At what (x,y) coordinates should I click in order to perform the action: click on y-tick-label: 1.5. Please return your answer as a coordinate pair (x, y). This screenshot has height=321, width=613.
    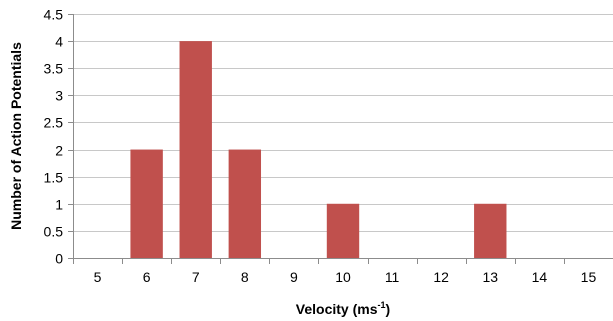
    Looking at the image, I should click on (54, 178).